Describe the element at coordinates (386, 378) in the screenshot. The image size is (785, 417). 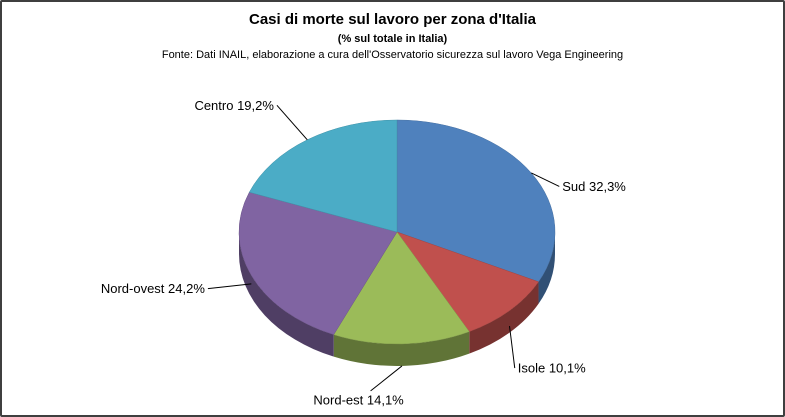
I see `pie-label-leader-nord-est` at that location.